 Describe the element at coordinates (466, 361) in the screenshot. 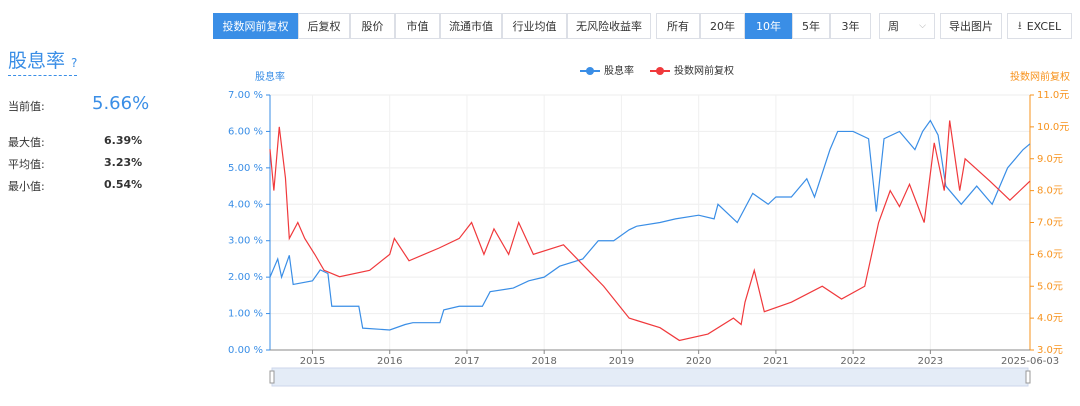

I see `x-tick-label: 2017` at that location.